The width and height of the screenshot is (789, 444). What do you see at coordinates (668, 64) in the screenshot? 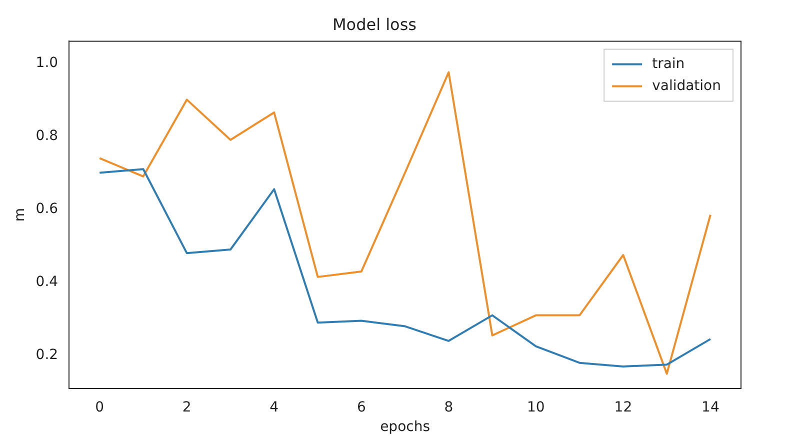
I see `legend-label: train` at bounding box center [668, 64].